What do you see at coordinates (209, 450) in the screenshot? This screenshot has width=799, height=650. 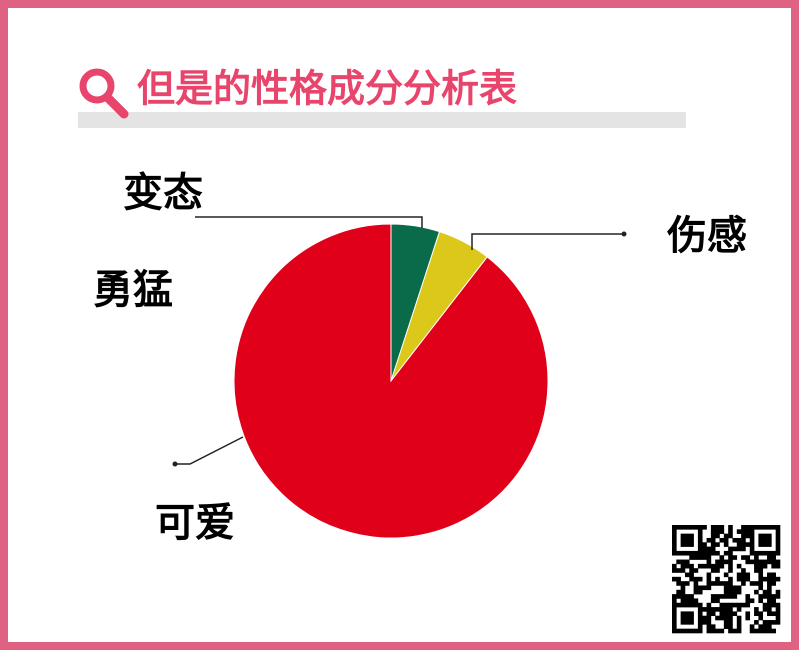 I see `leader-line` at bounding box center [209, 450].